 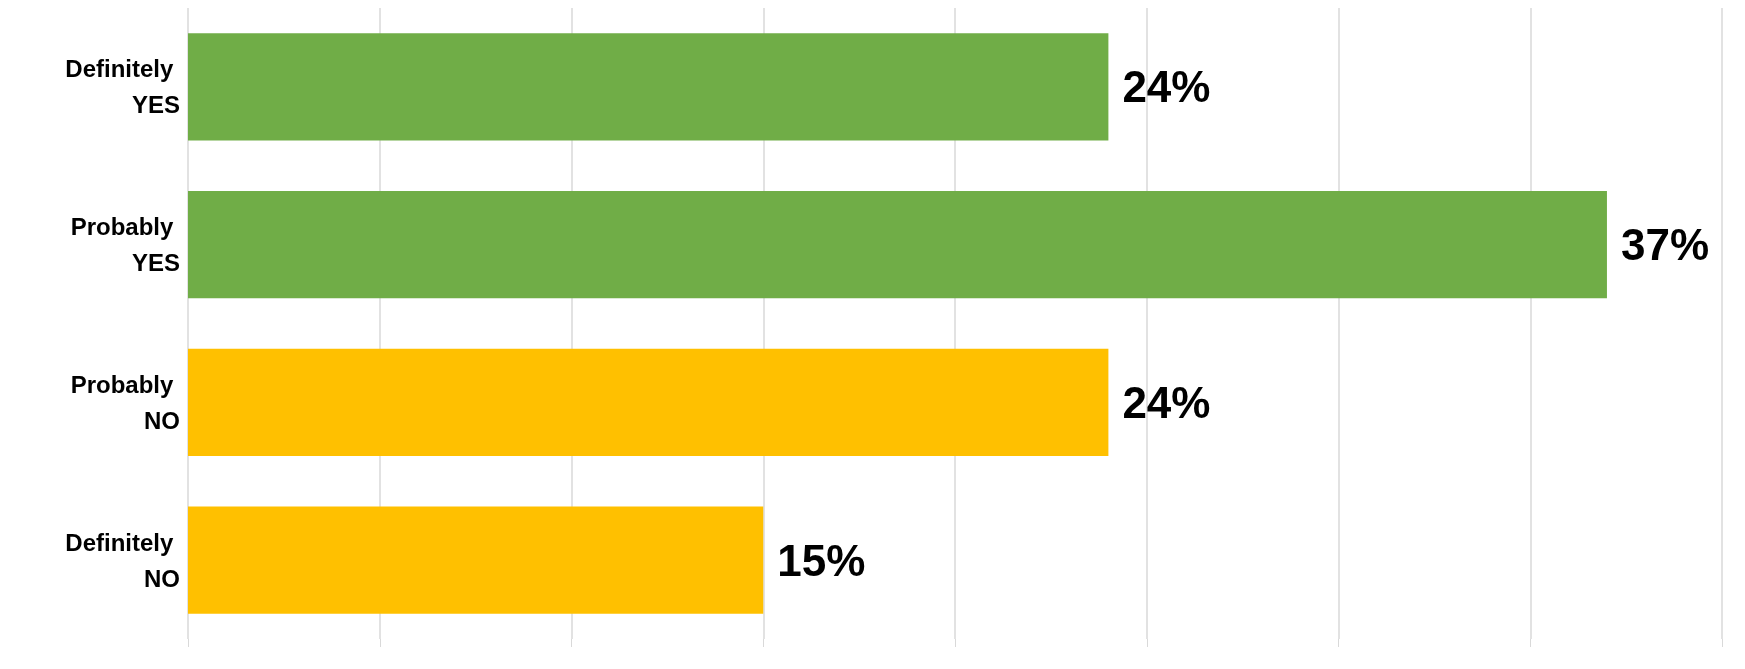 I want to click on y-tick-label: Probably YES, so click(x=125, y=245).